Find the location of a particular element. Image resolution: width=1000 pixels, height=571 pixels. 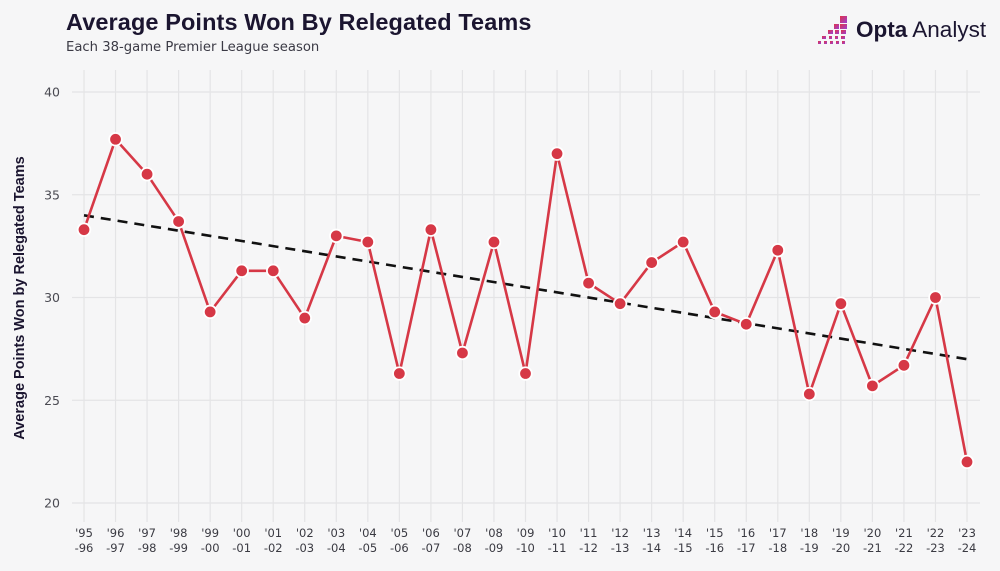

x-tick-label: '14 -15 is located at coordinates (683, 540).